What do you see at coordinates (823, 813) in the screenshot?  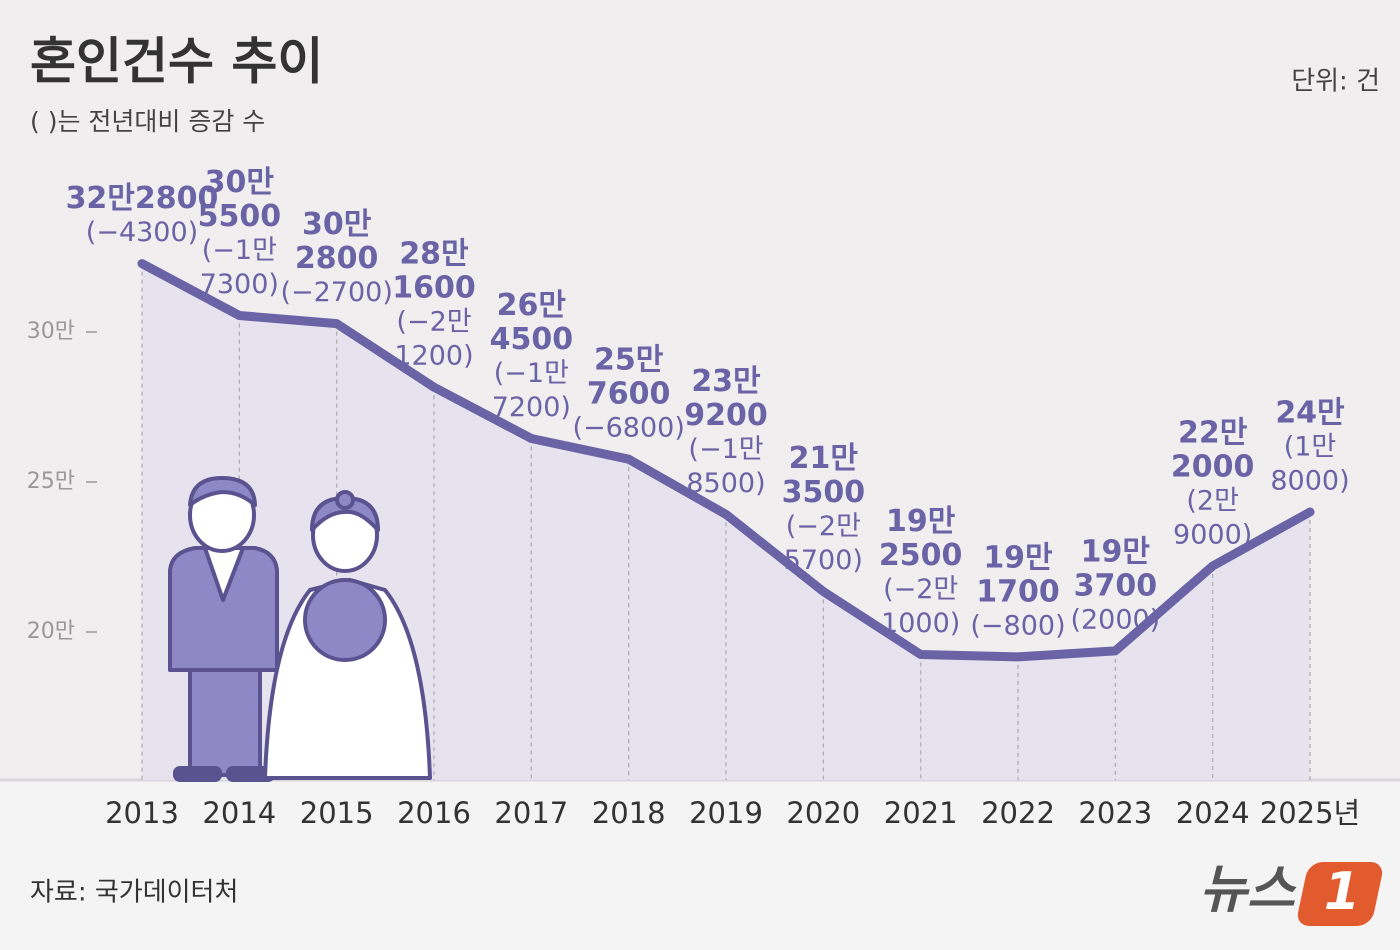 I see `x-tick-label: 2020` at bounding box center [823, 813].